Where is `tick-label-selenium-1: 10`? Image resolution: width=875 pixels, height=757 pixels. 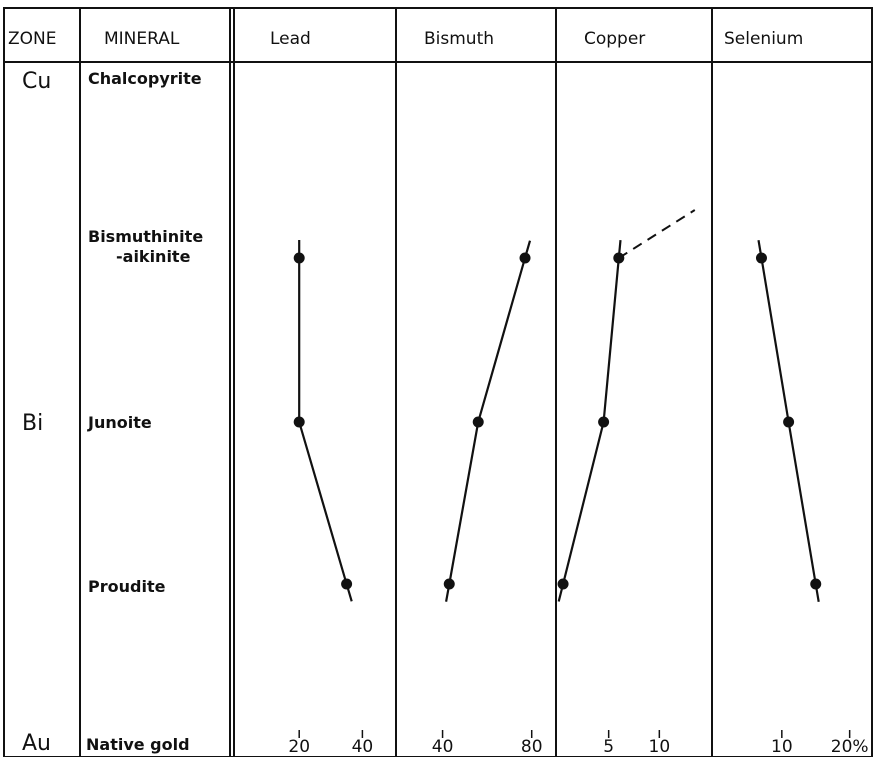 tick-label-selenium-1: 10 is located at coordinates (782, 747).